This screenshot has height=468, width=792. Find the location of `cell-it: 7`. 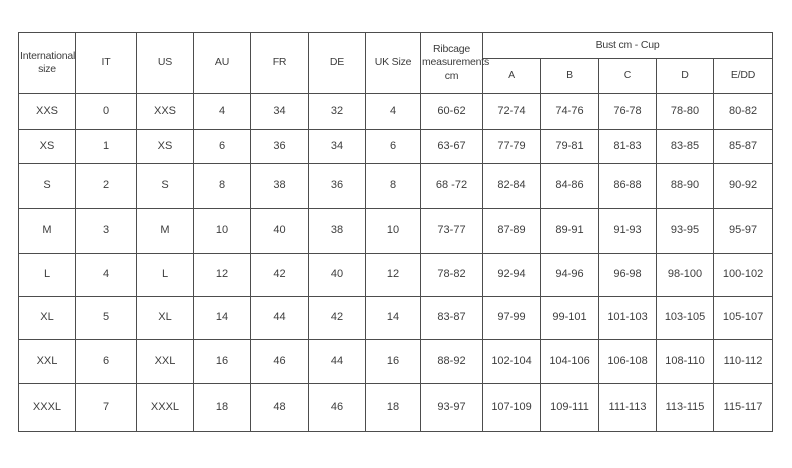

cell-it: 7 is located at coordinates (106, 407).